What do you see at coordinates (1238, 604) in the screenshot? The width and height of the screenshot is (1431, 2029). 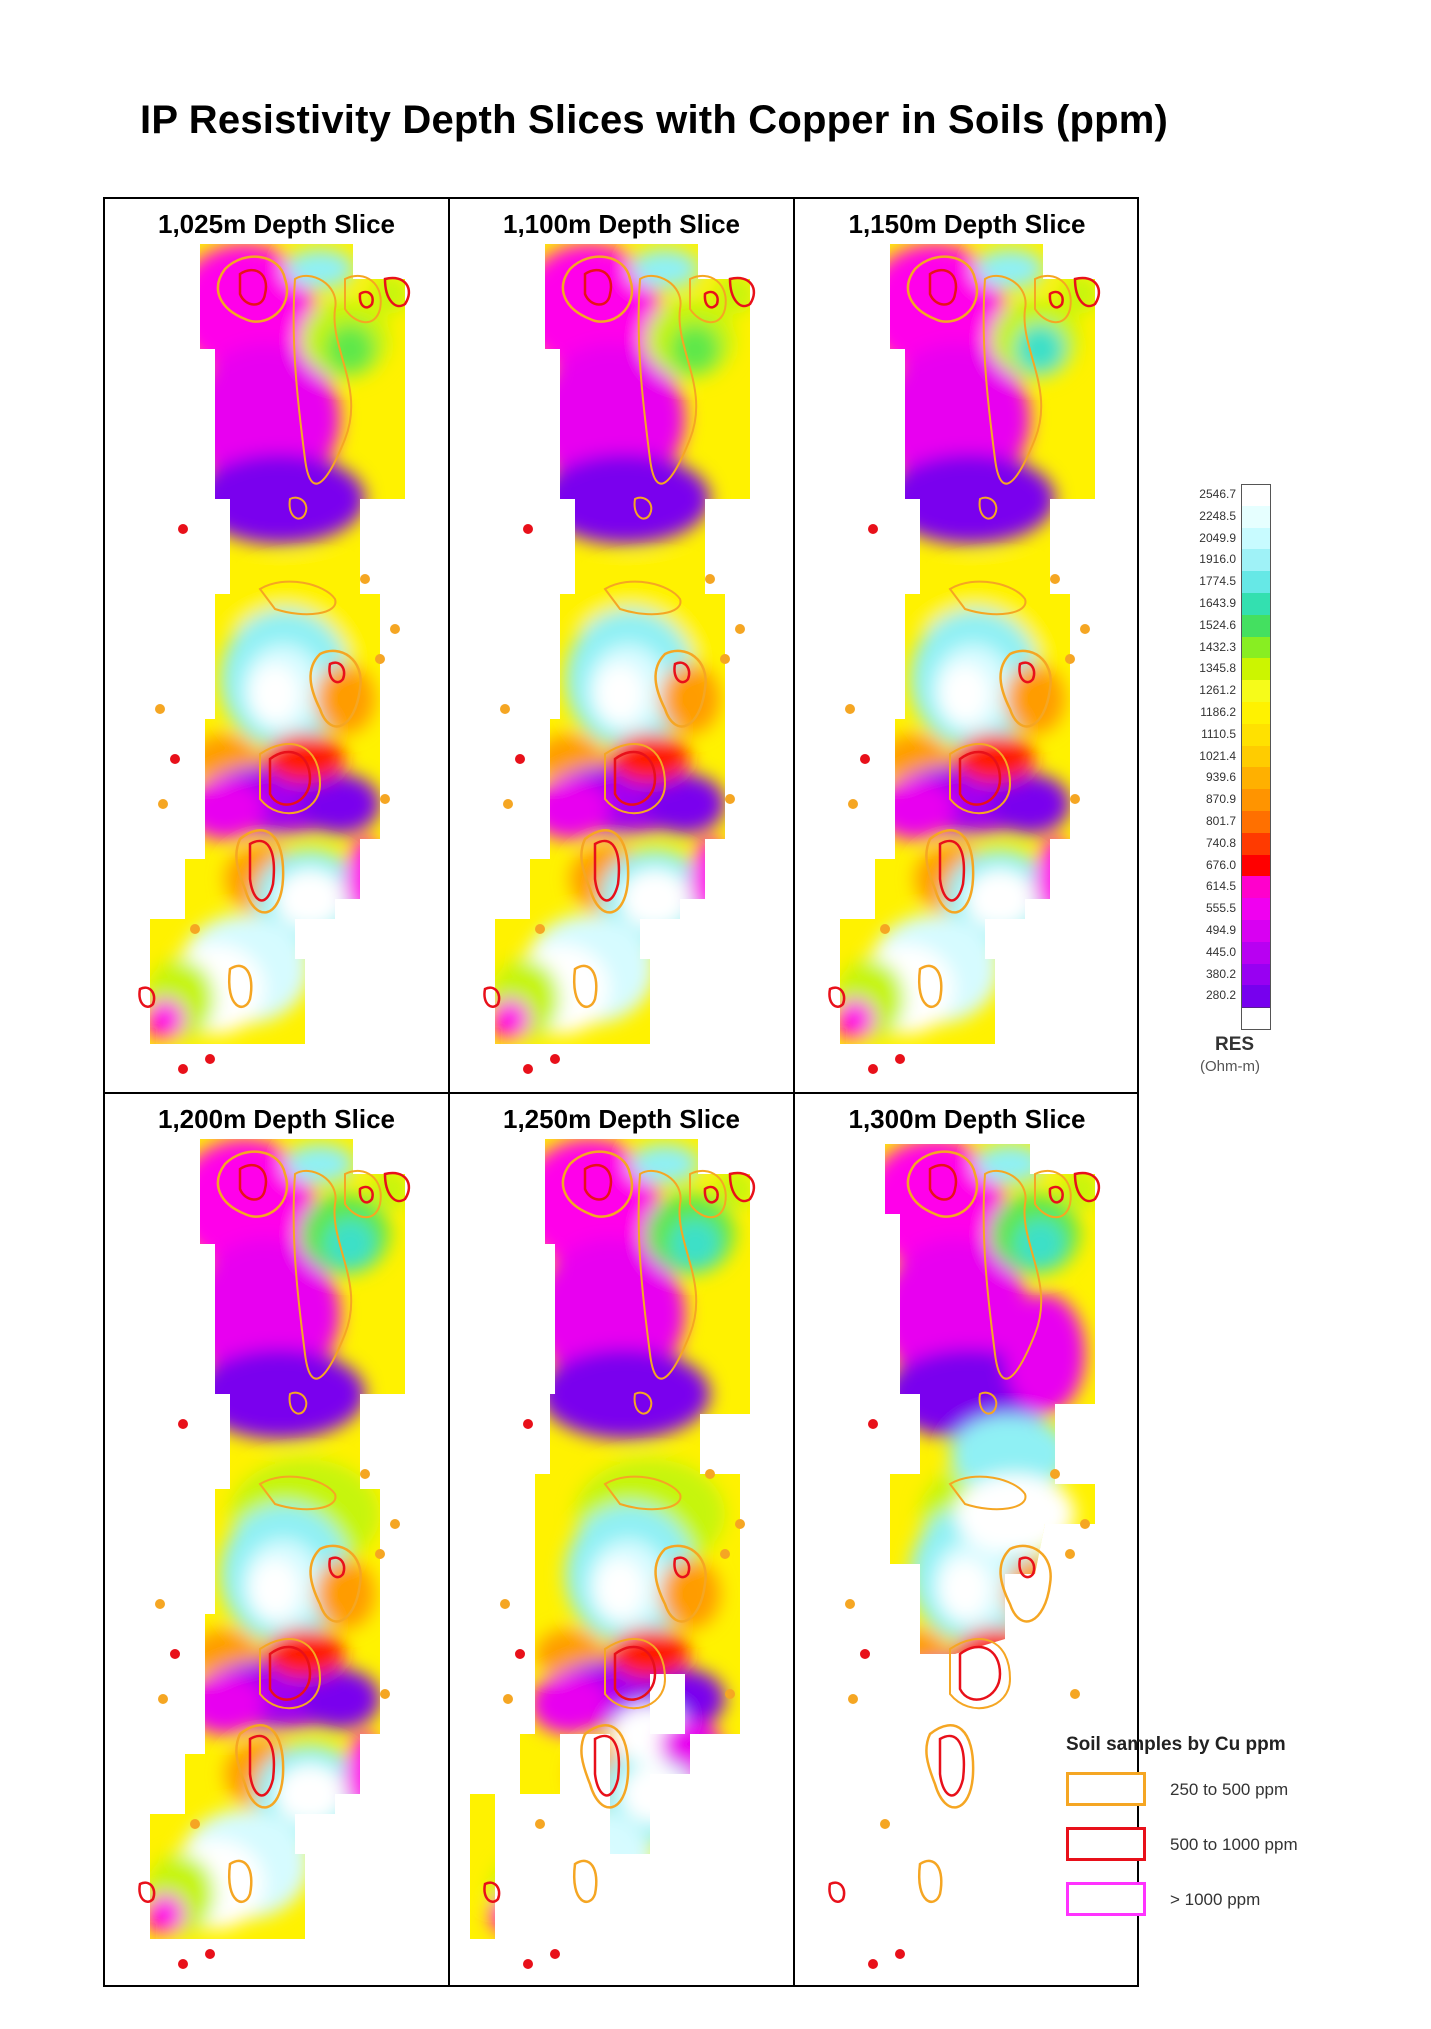 I see `resistivity-legend-row: 1643.9` at bounding box center [1238, 604].